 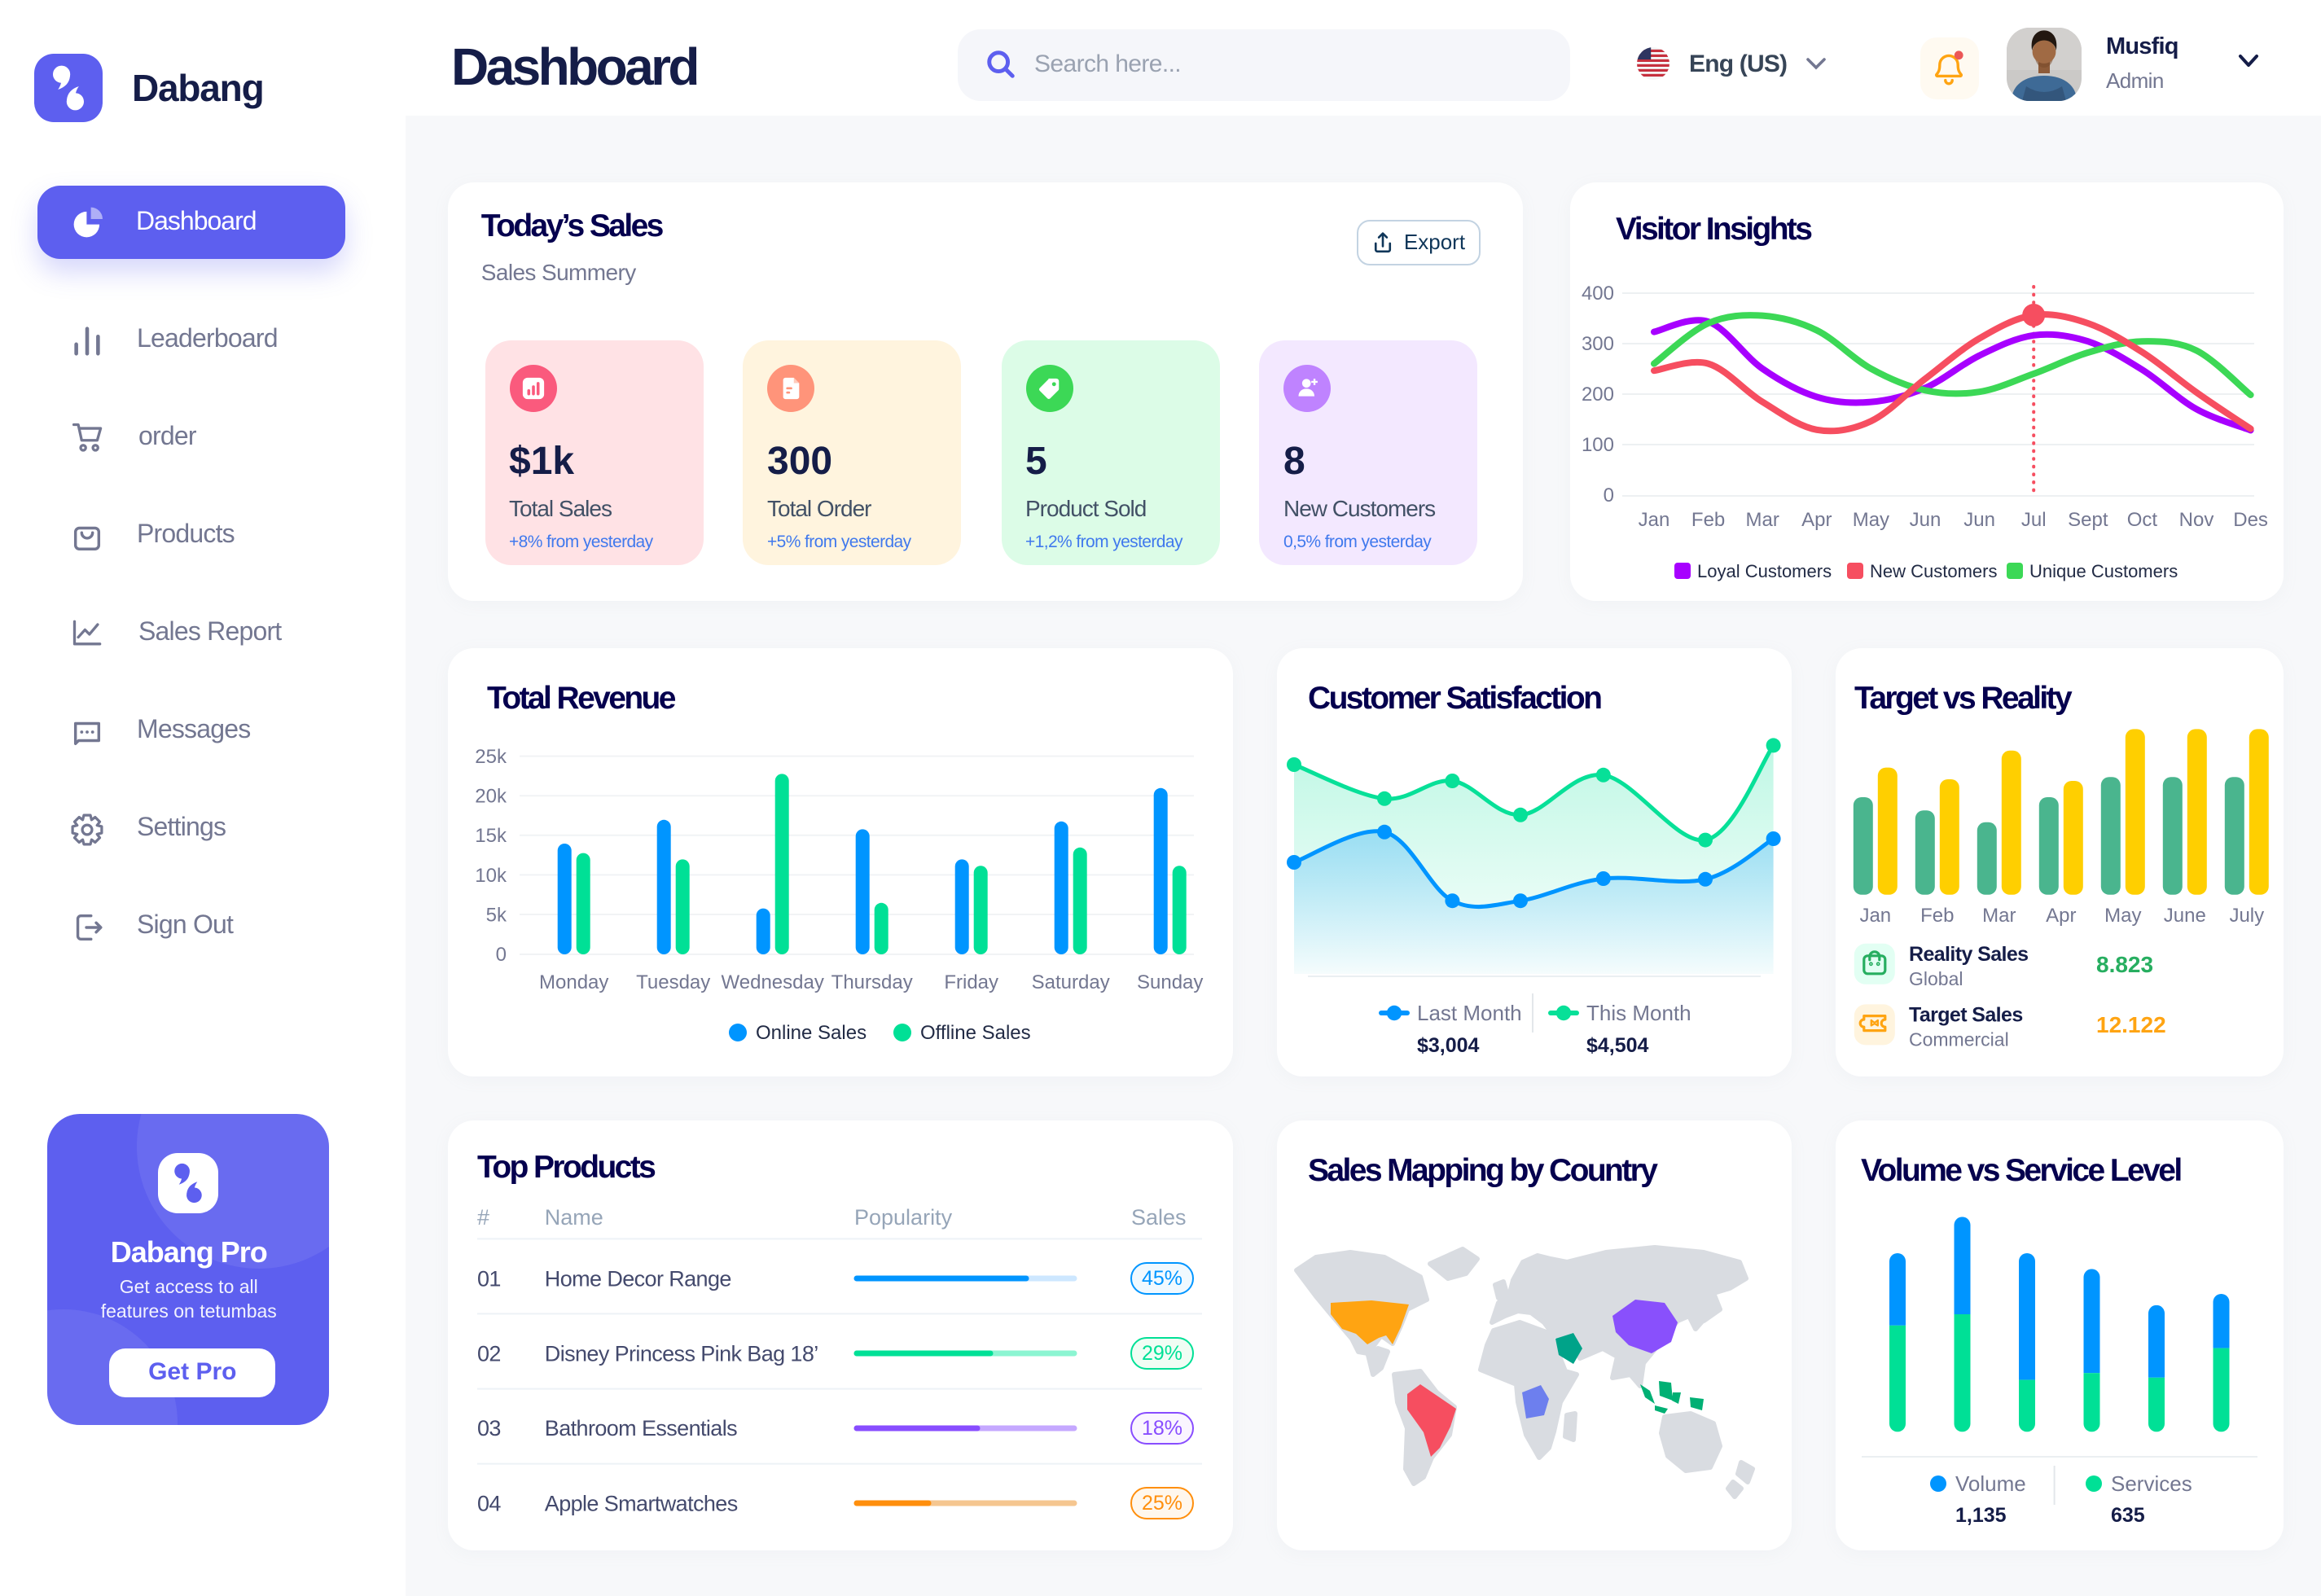 I want to click on svg-text: Loyal Customers, so click(x=1764, y=570).